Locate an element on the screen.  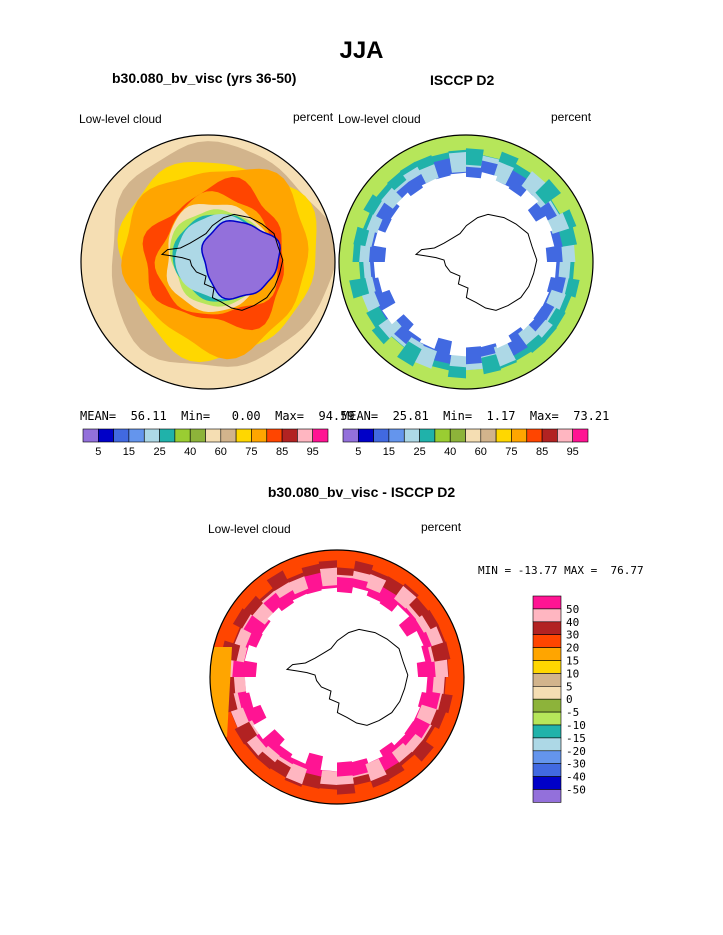
panel-3-right-label: percent is located at coordinates (441, 527).